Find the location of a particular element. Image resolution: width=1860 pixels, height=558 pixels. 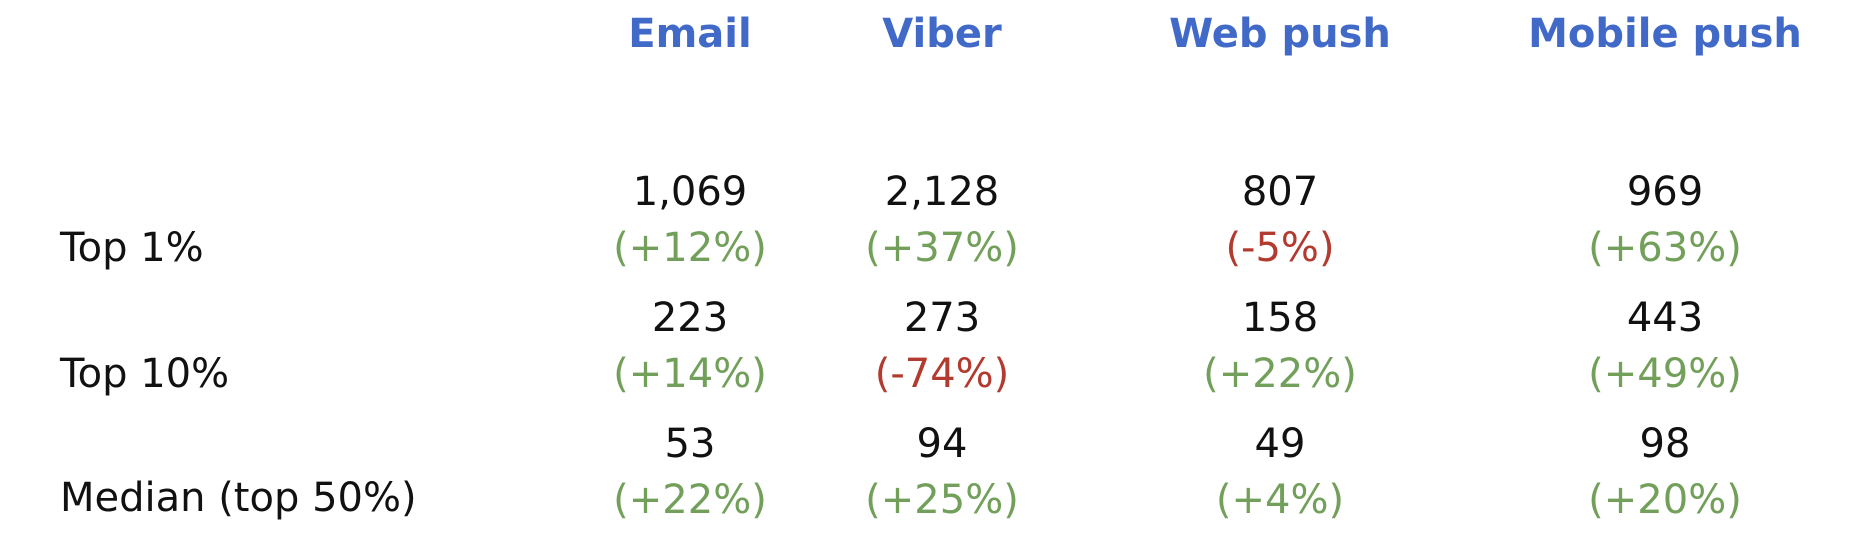

cell-change: (+63%) is located at coordinates (1665, 248).